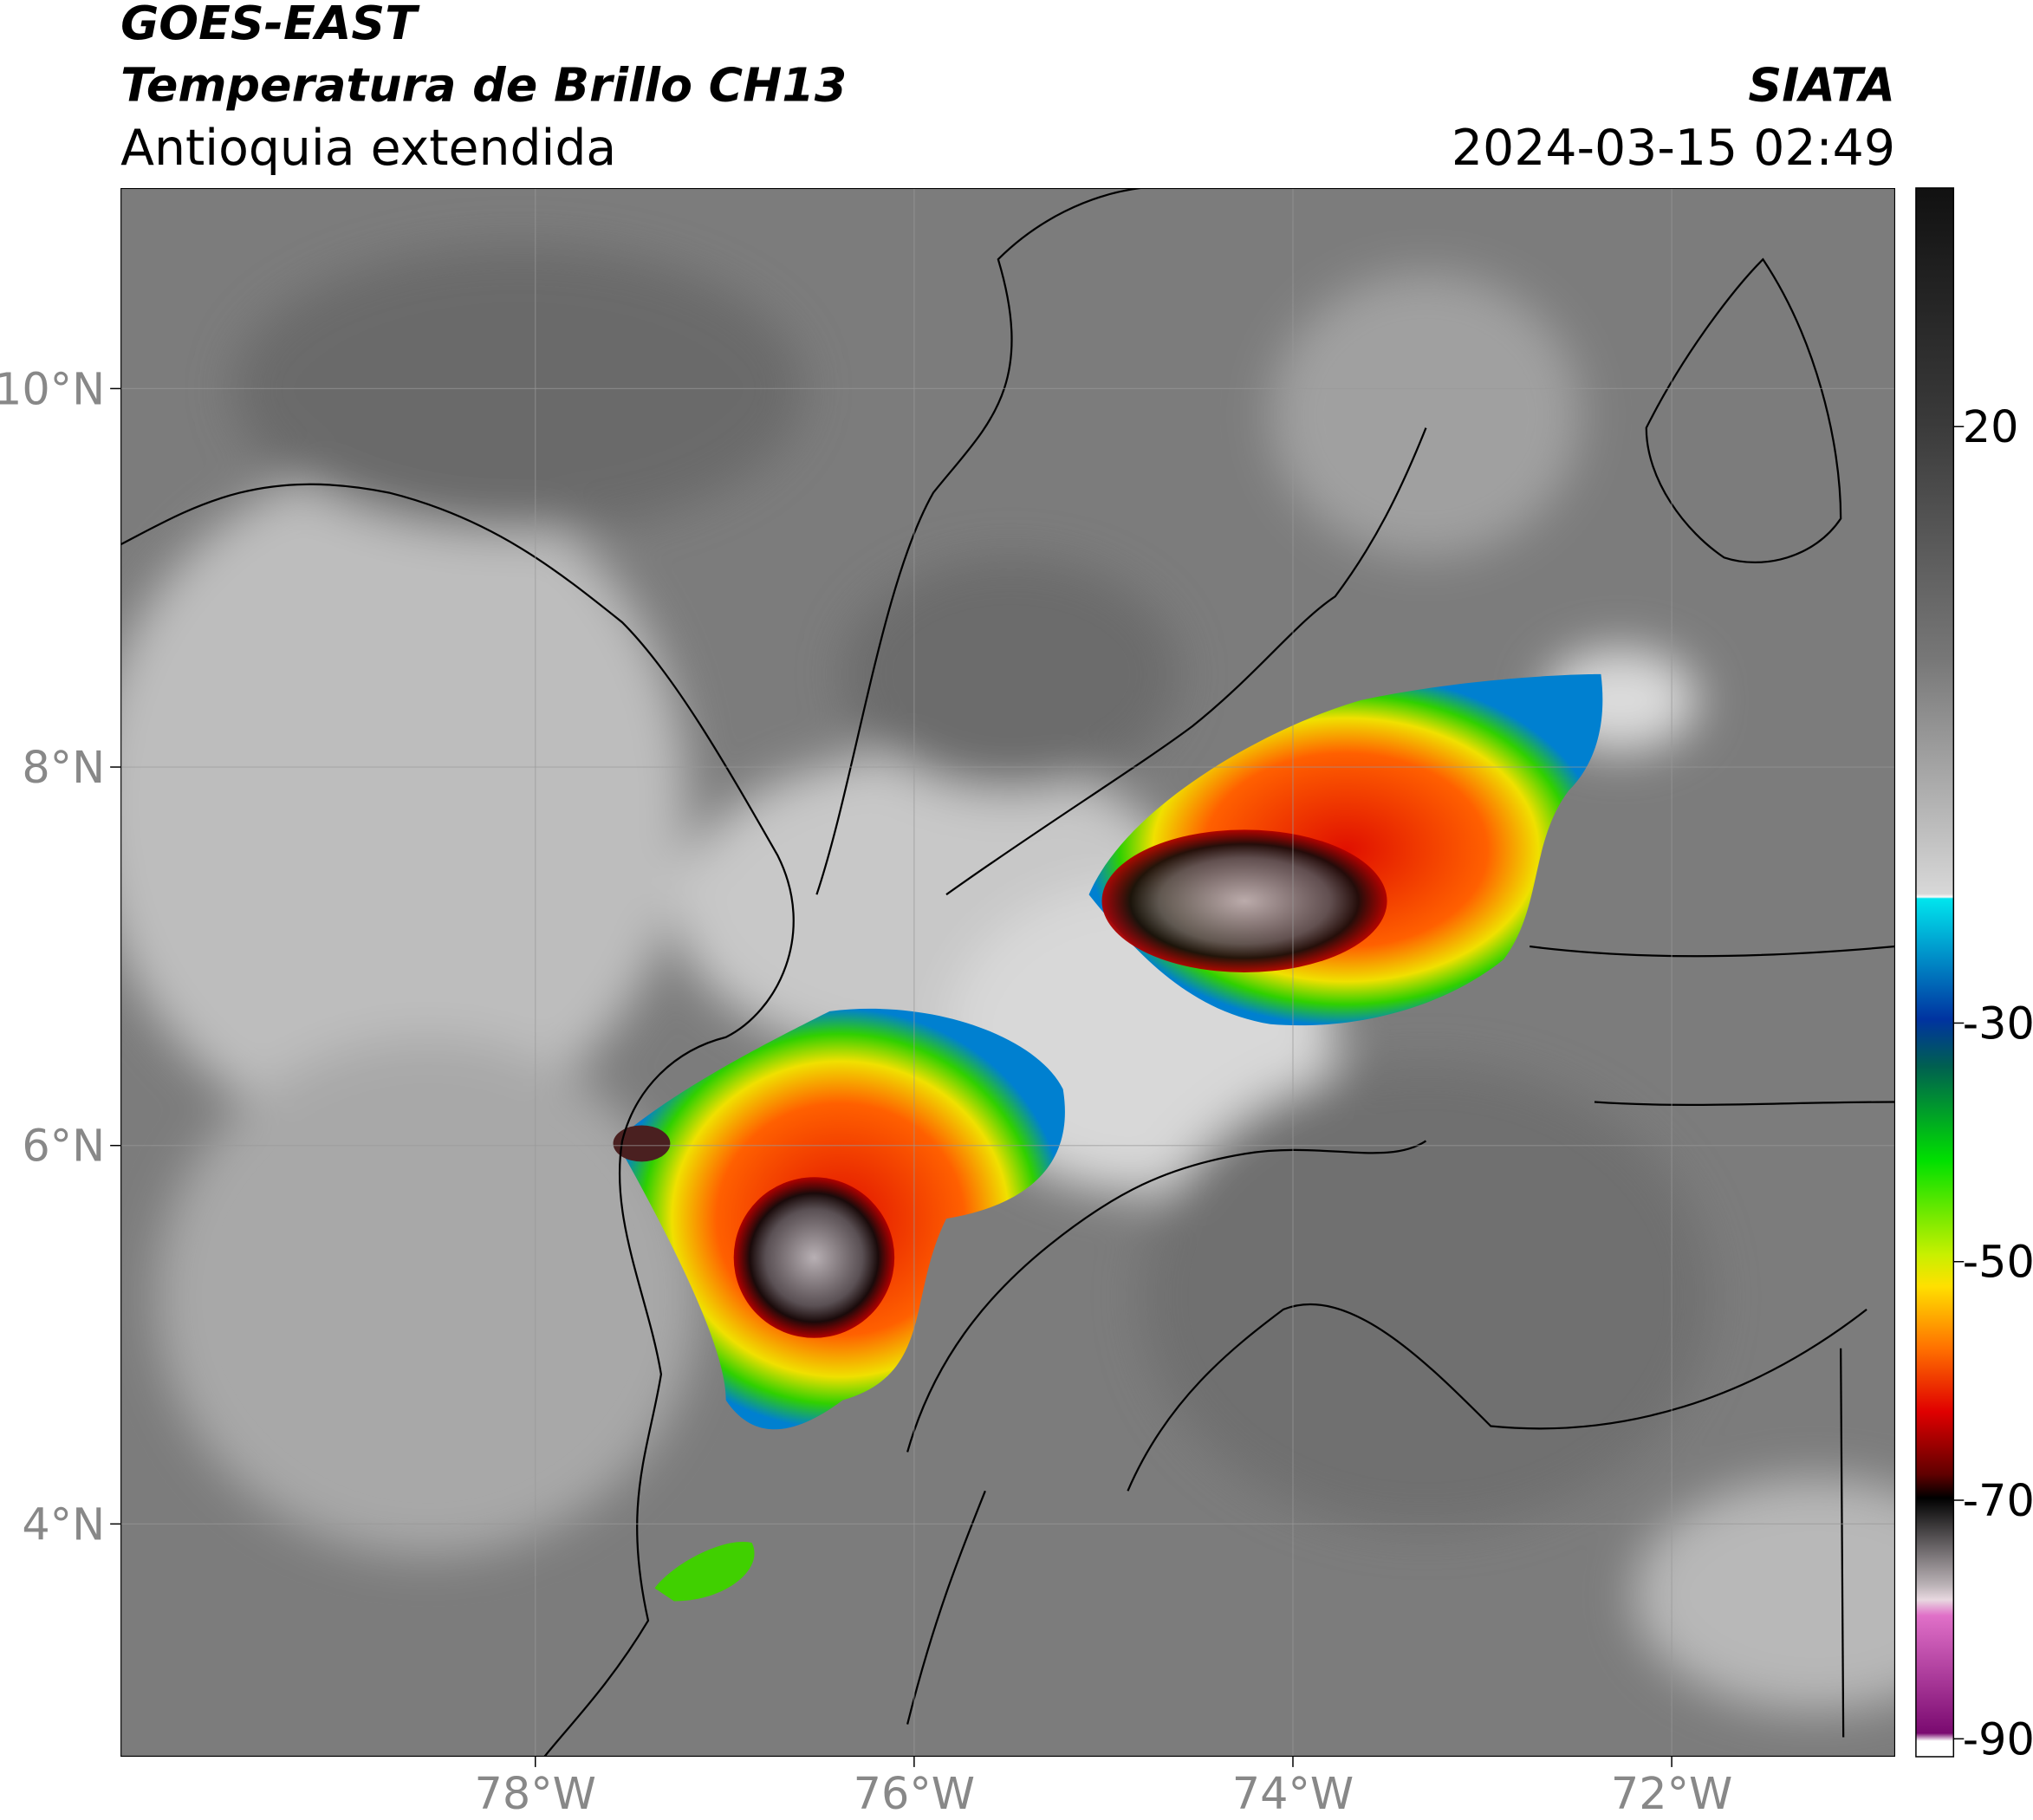 The height and width of the screenshot is (1820, 2033). Describe the element at coordinates (1671, 1793) in the screenshot. I see `lon-tick-label: 72°W` at that location.